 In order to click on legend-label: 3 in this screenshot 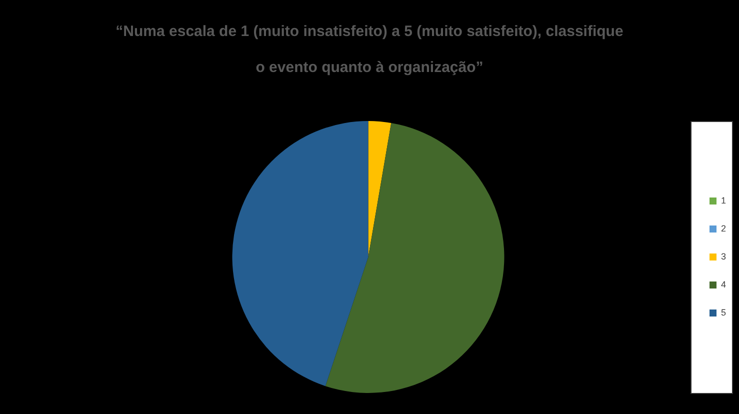, I will do `click(723, 256)`.